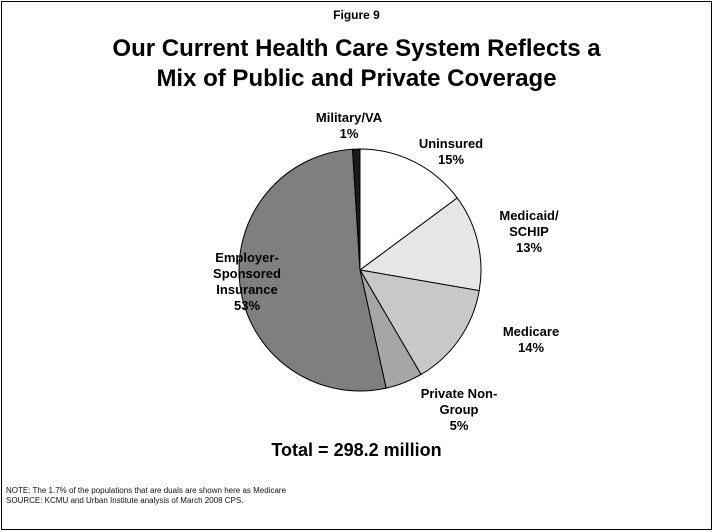 The width and height of the screenshot is (714, 532). Describe the element at coordinates (356, 450) in the screenshot. I see `total-label: Total = 298.2 million` at that location.